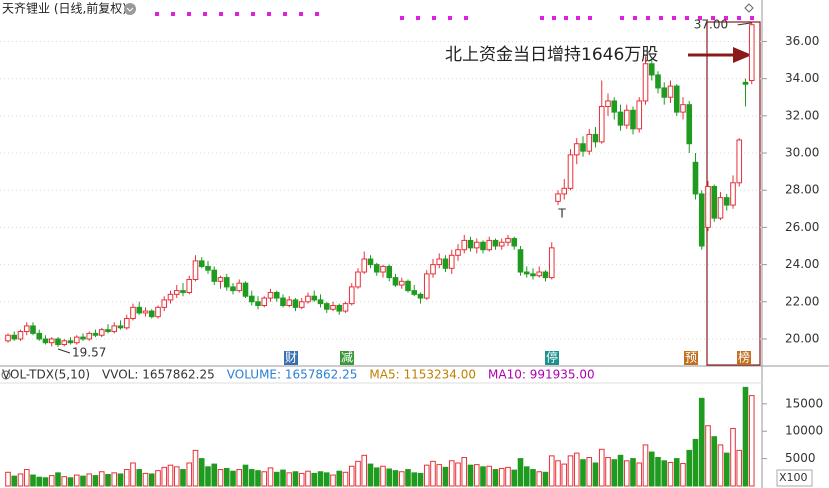 This screenshot has width=829, height=488. What do you see at coordinates (422, 375) in the screenshot?
I see `volume-indicator: MA5: 1153234.00` at bounding box center [422, 375].